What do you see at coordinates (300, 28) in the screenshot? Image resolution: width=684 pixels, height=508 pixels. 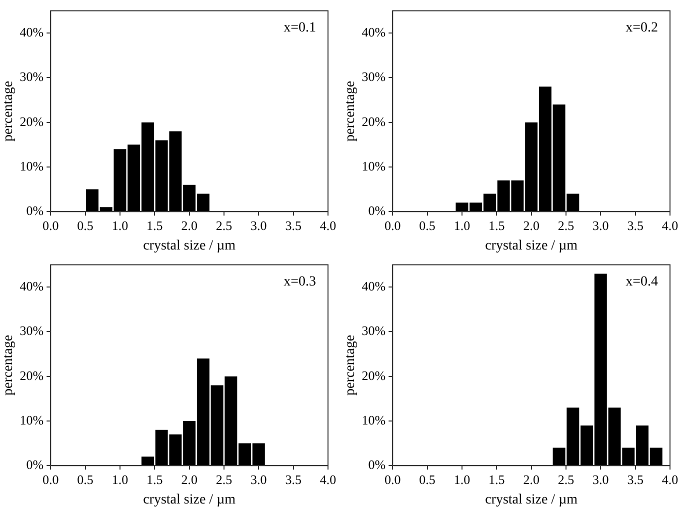 I see `annotation: x=0.1` at bounding box center [300, 28].